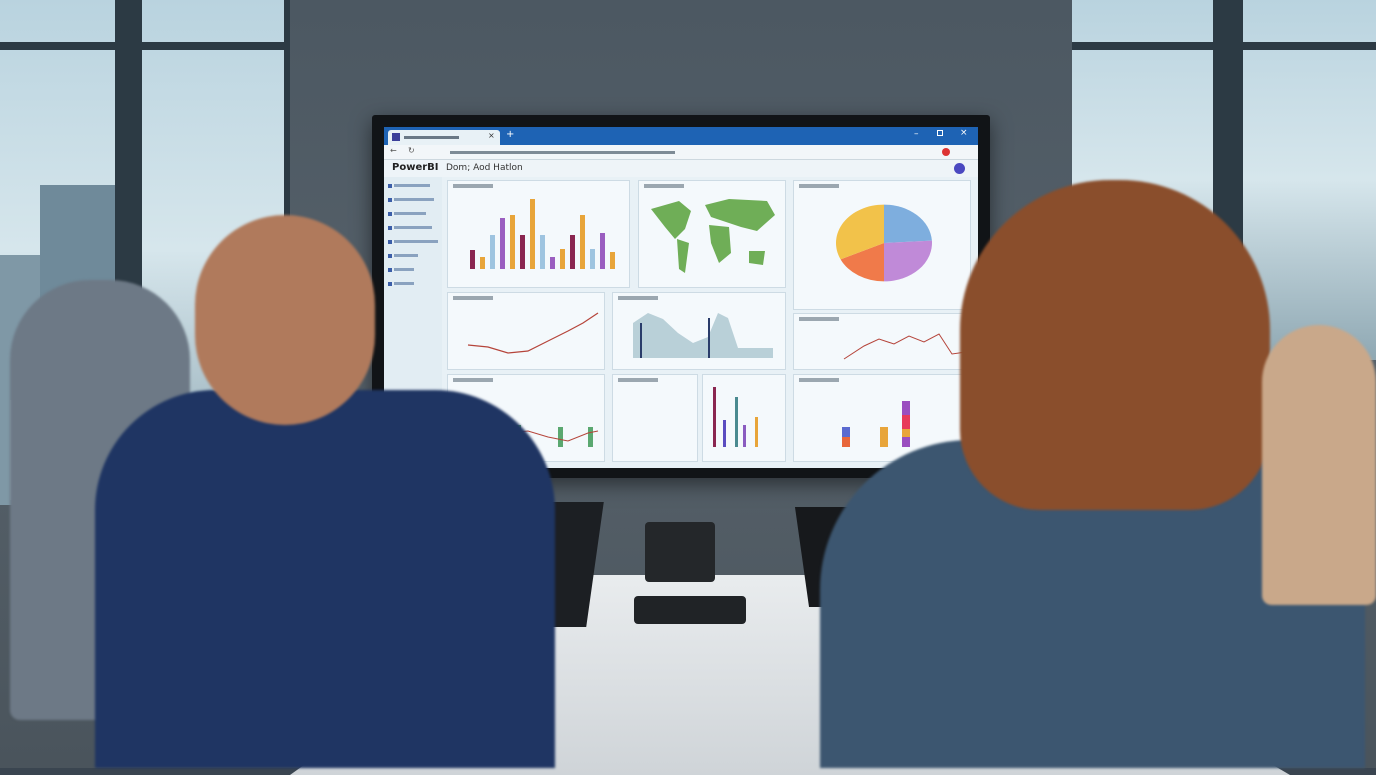  I want to click on line-chart, so click(533, 333).